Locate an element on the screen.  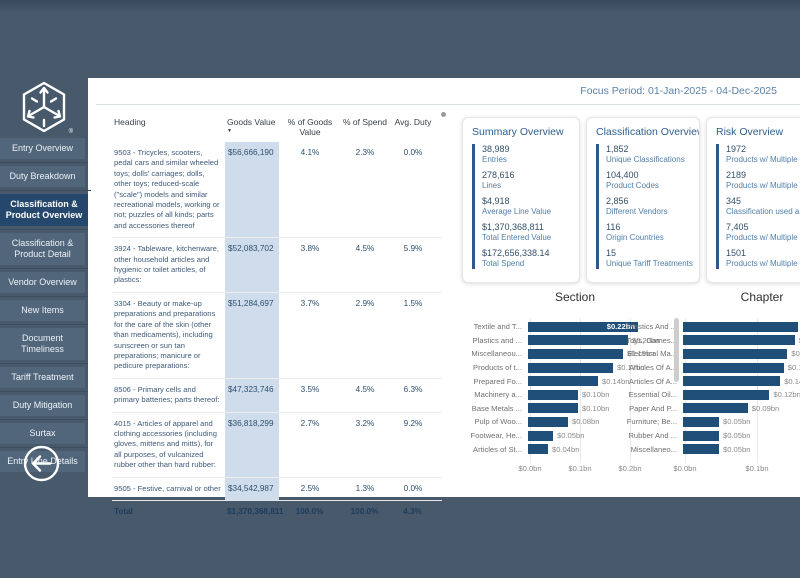
bar: $0.22bn is located at coordinates (583, 326).